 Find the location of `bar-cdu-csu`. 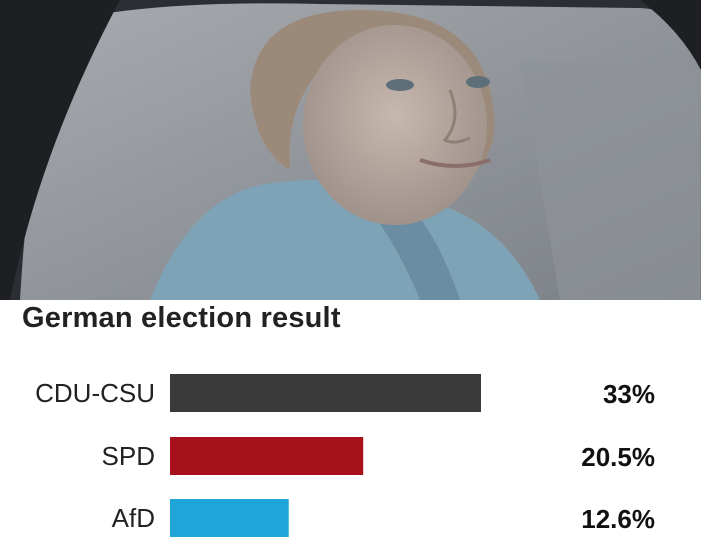

bar-cdu-csu is located at coordinates (325, 393).